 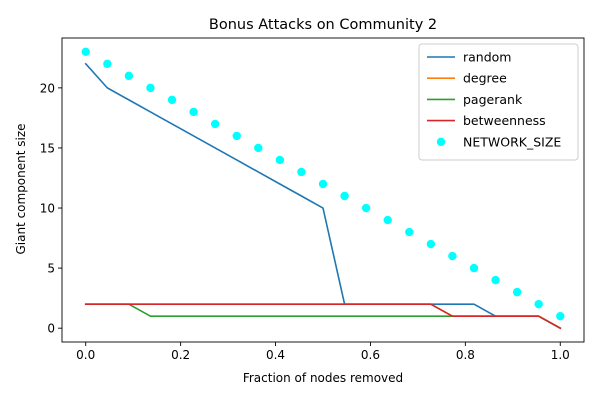 What do you see at coordinates (560, 355) in the screenshot?
I see `x-tick-label: 1.0` at bounding box center [560, 355].